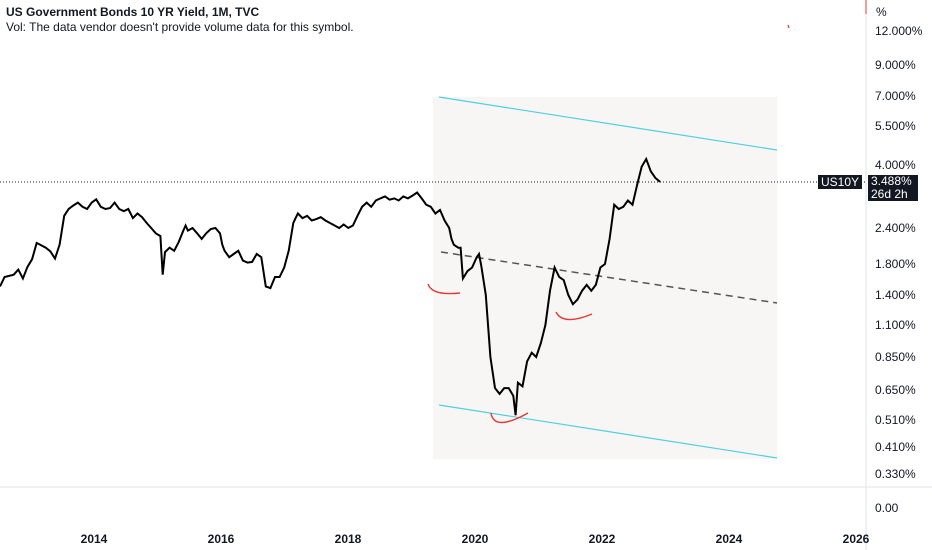 The width and height of the screenshot is (932, 550). What do you see at coordinates (602, 539) in the screenshot?
I see `time-tick-label: 2022` at bounding box center [602, 539].